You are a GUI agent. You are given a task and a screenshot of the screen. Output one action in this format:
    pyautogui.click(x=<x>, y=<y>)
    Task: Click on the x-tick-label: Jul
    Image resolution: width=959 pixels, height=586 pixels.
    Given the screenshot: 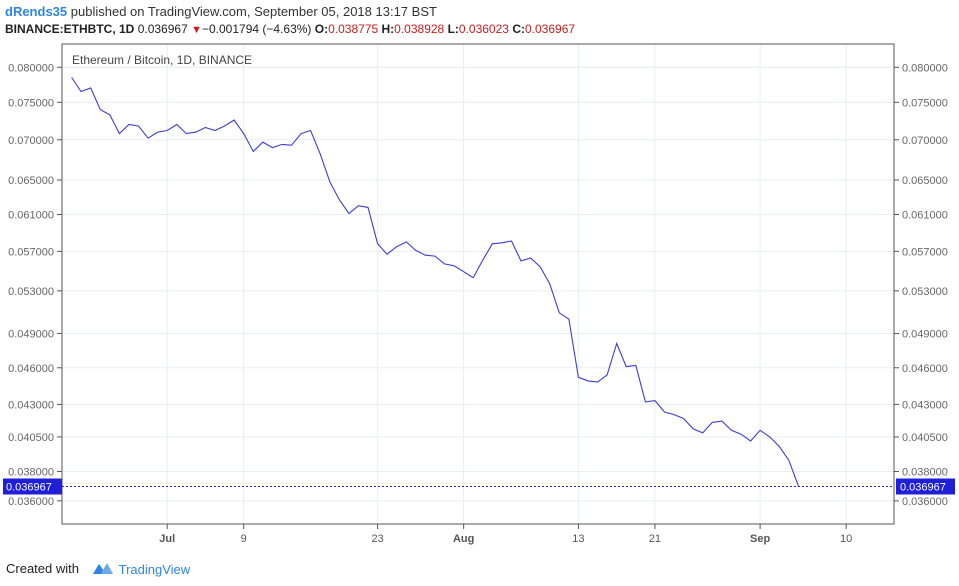 What is the action you would take?
    pyautogui.click(x=167, y=539)
    